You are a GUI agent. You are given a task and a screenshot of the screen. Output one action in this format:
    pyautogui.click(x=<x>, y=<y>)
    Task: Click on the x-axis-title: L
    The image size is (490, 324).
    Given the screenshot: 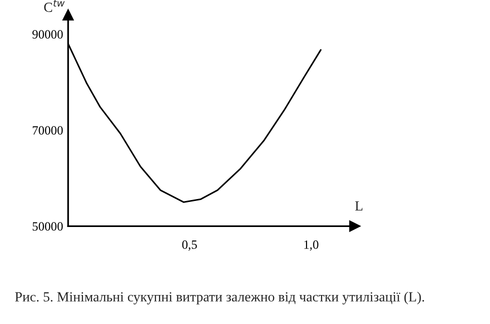 What is the action you would take?
    pyautogui.click(x=358, y=206)
    